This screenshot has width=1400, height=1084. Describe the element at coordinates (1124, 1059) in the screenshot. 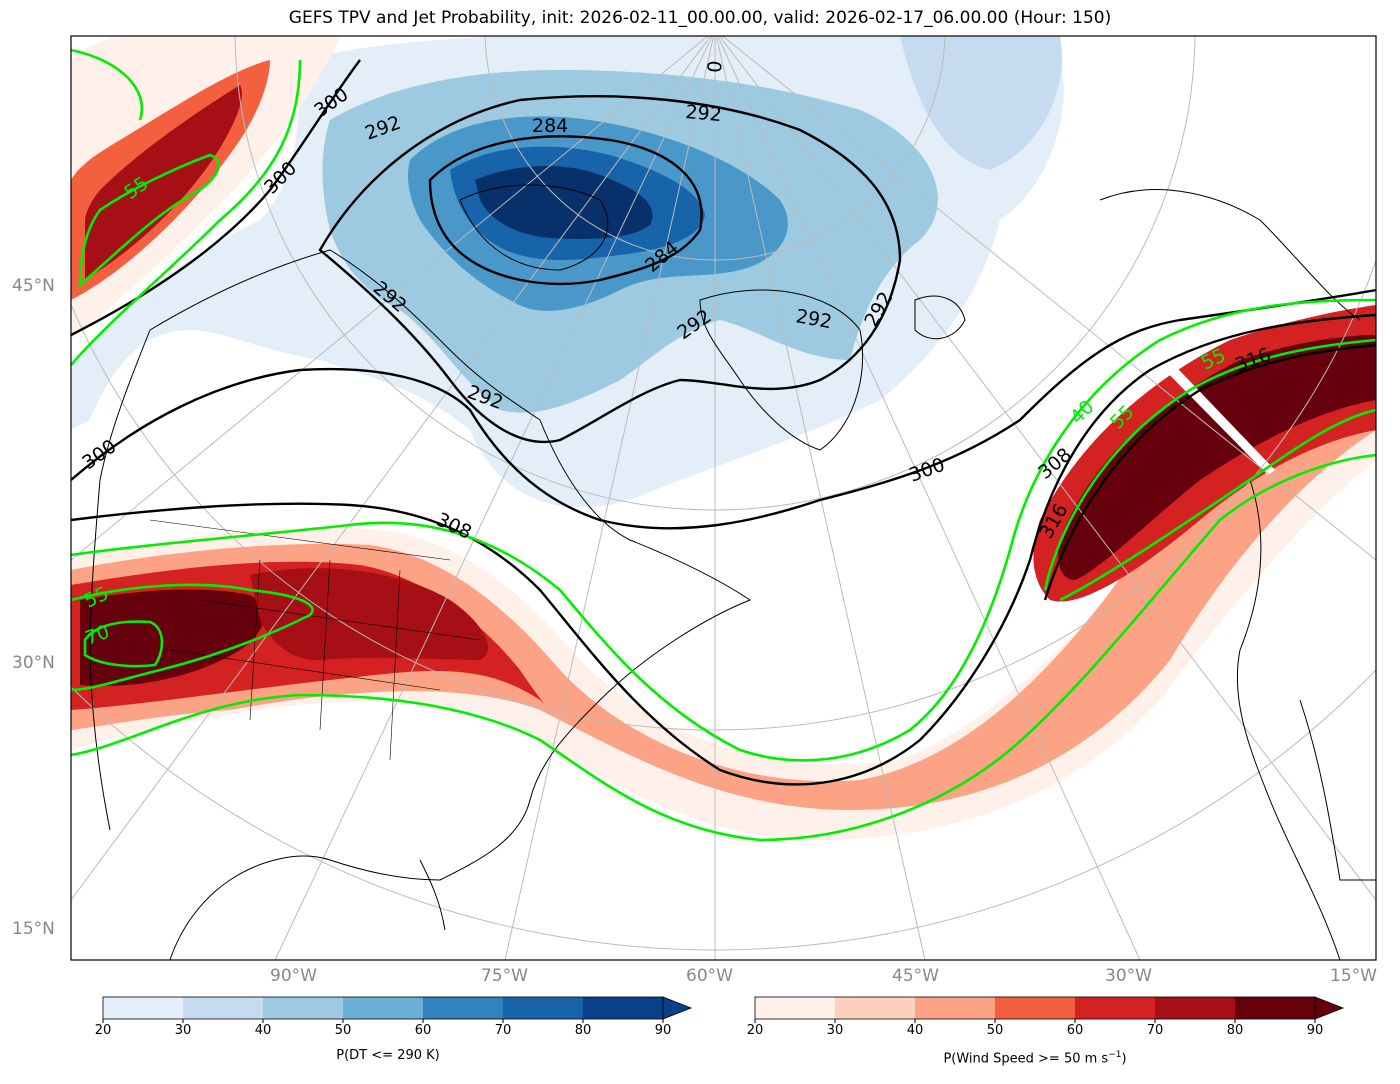

I see `colorbar-wind-label-suffix: )` at that location.